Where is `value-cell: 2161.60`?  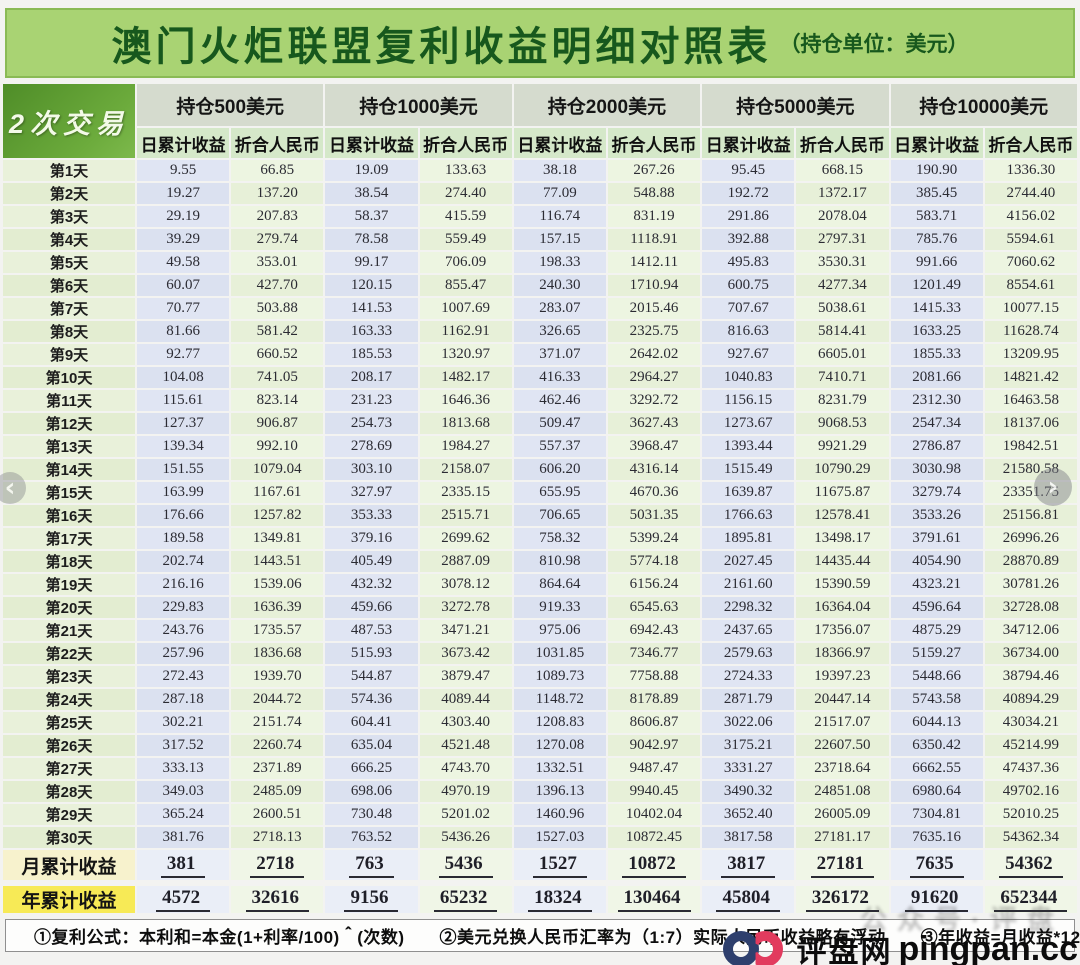 value-cell: 2161.60 is located at coordinates (748, 584).